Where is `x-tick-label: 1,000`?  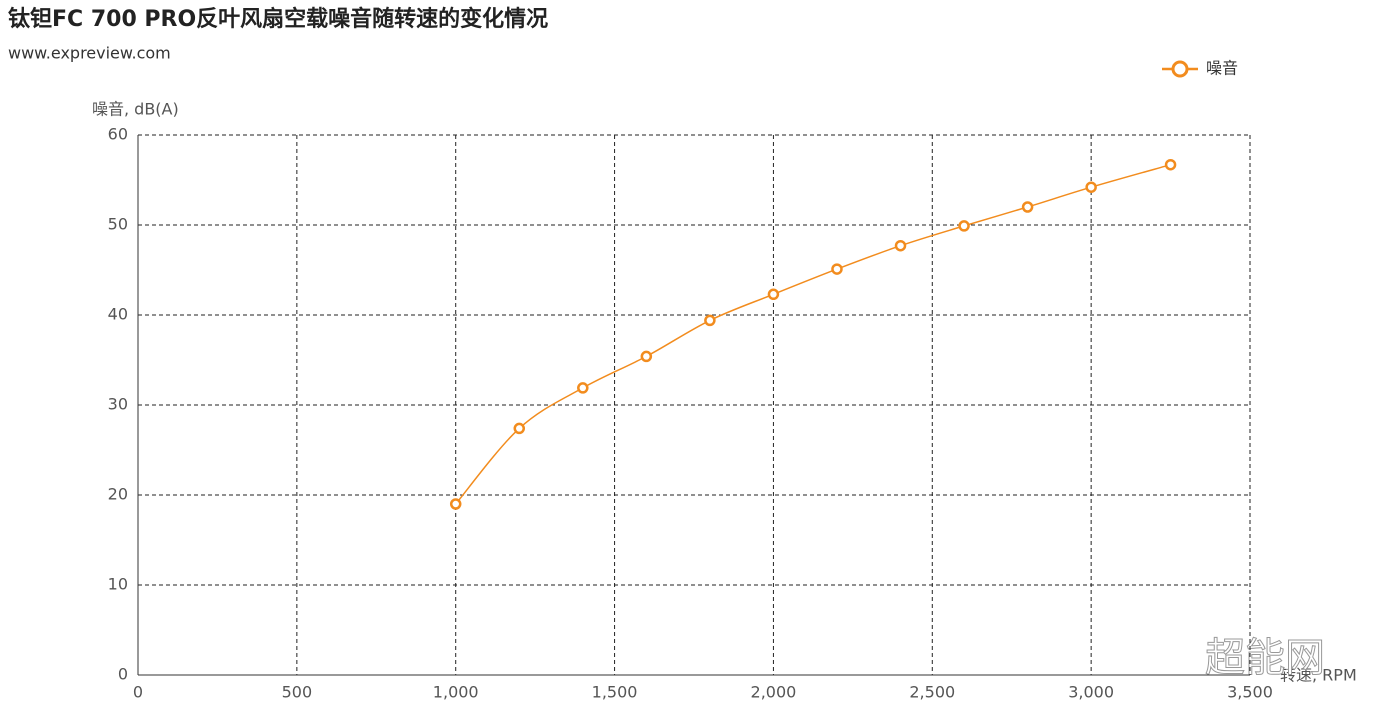
x-tick-label: 1,000 is located at coordinates (456, 692).